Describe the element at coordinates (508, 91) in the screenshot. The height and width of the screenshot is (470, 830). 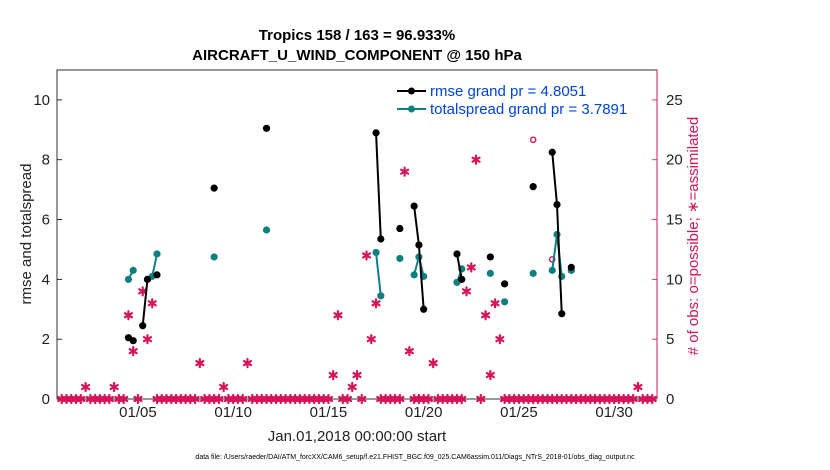
I see `legend-rmse-label: rmse grand pr = 4.8051` at that location.